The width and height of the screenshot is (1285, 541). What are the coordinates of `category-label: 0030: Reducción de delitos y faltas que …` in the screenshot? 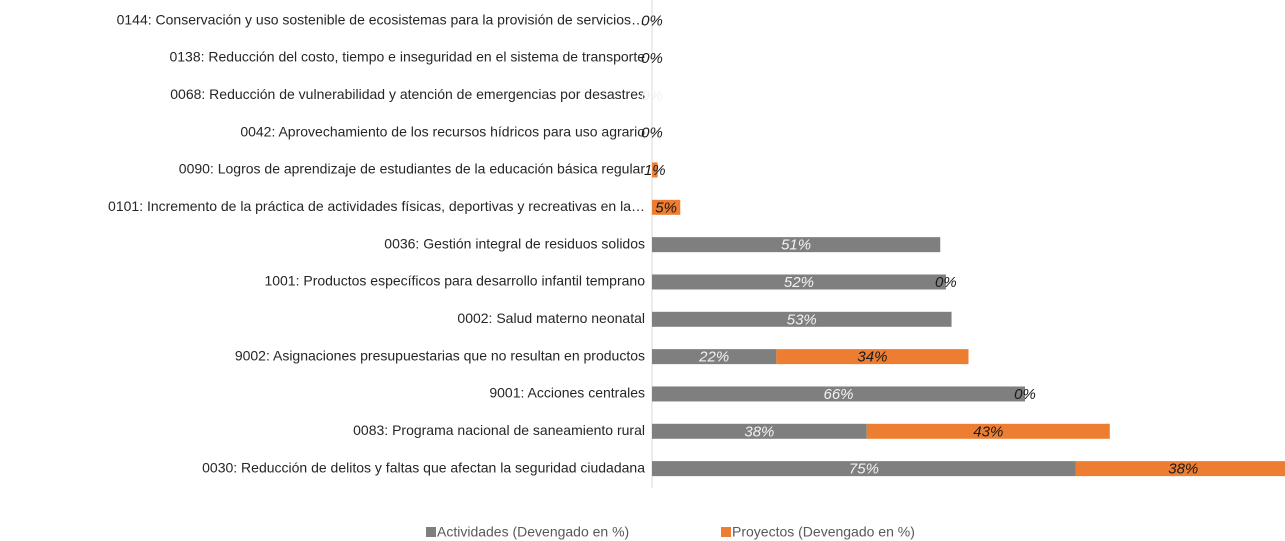 It's located at (423, 467).